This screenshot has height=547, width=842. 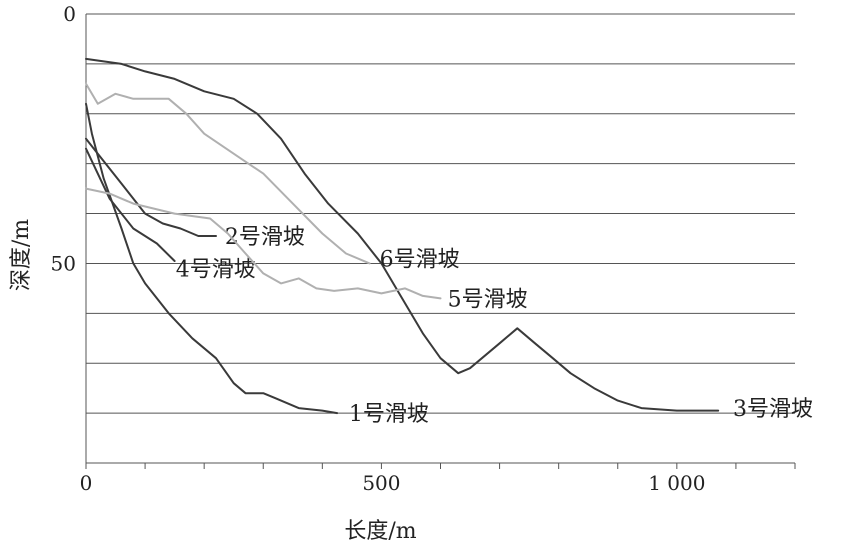 I want to click on series-label: 4号滑坡, so click(x=216, y=269).